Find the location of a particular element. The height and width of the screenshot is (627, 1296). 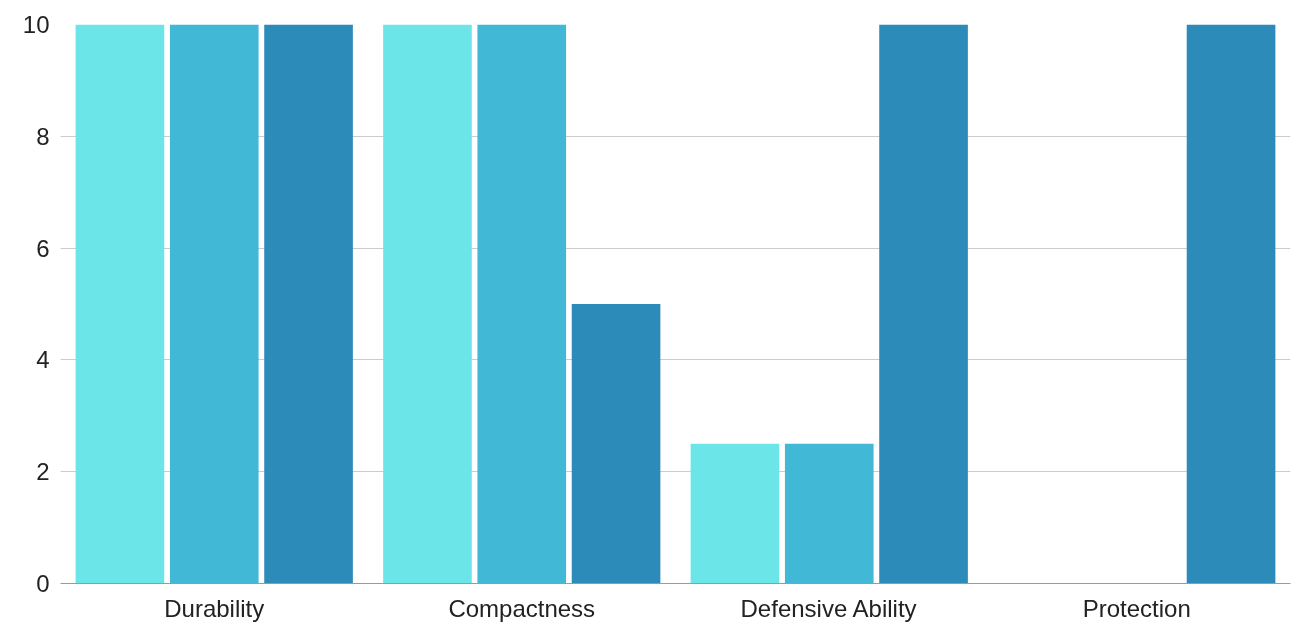

x-tick-label: Protection is located at coordinates (1136, 608).